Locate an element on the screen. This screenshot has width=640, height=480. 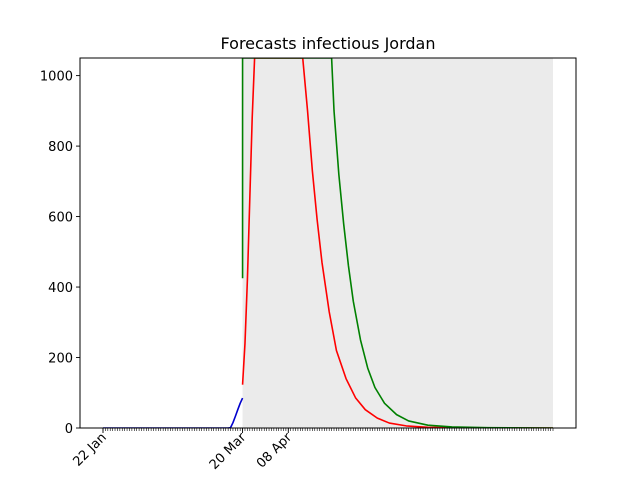
chart-title: Forecasts infectious Jordan is located at coordinates (328, 43).